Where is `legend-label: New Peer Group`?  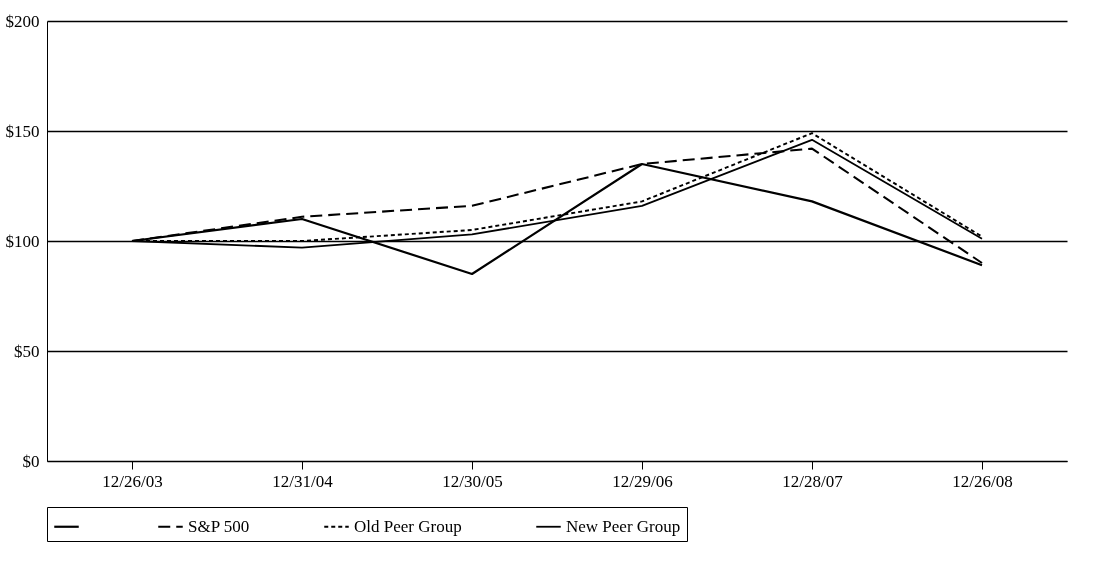 legend-label: New Peer Group is located at coordinates (623, 526).